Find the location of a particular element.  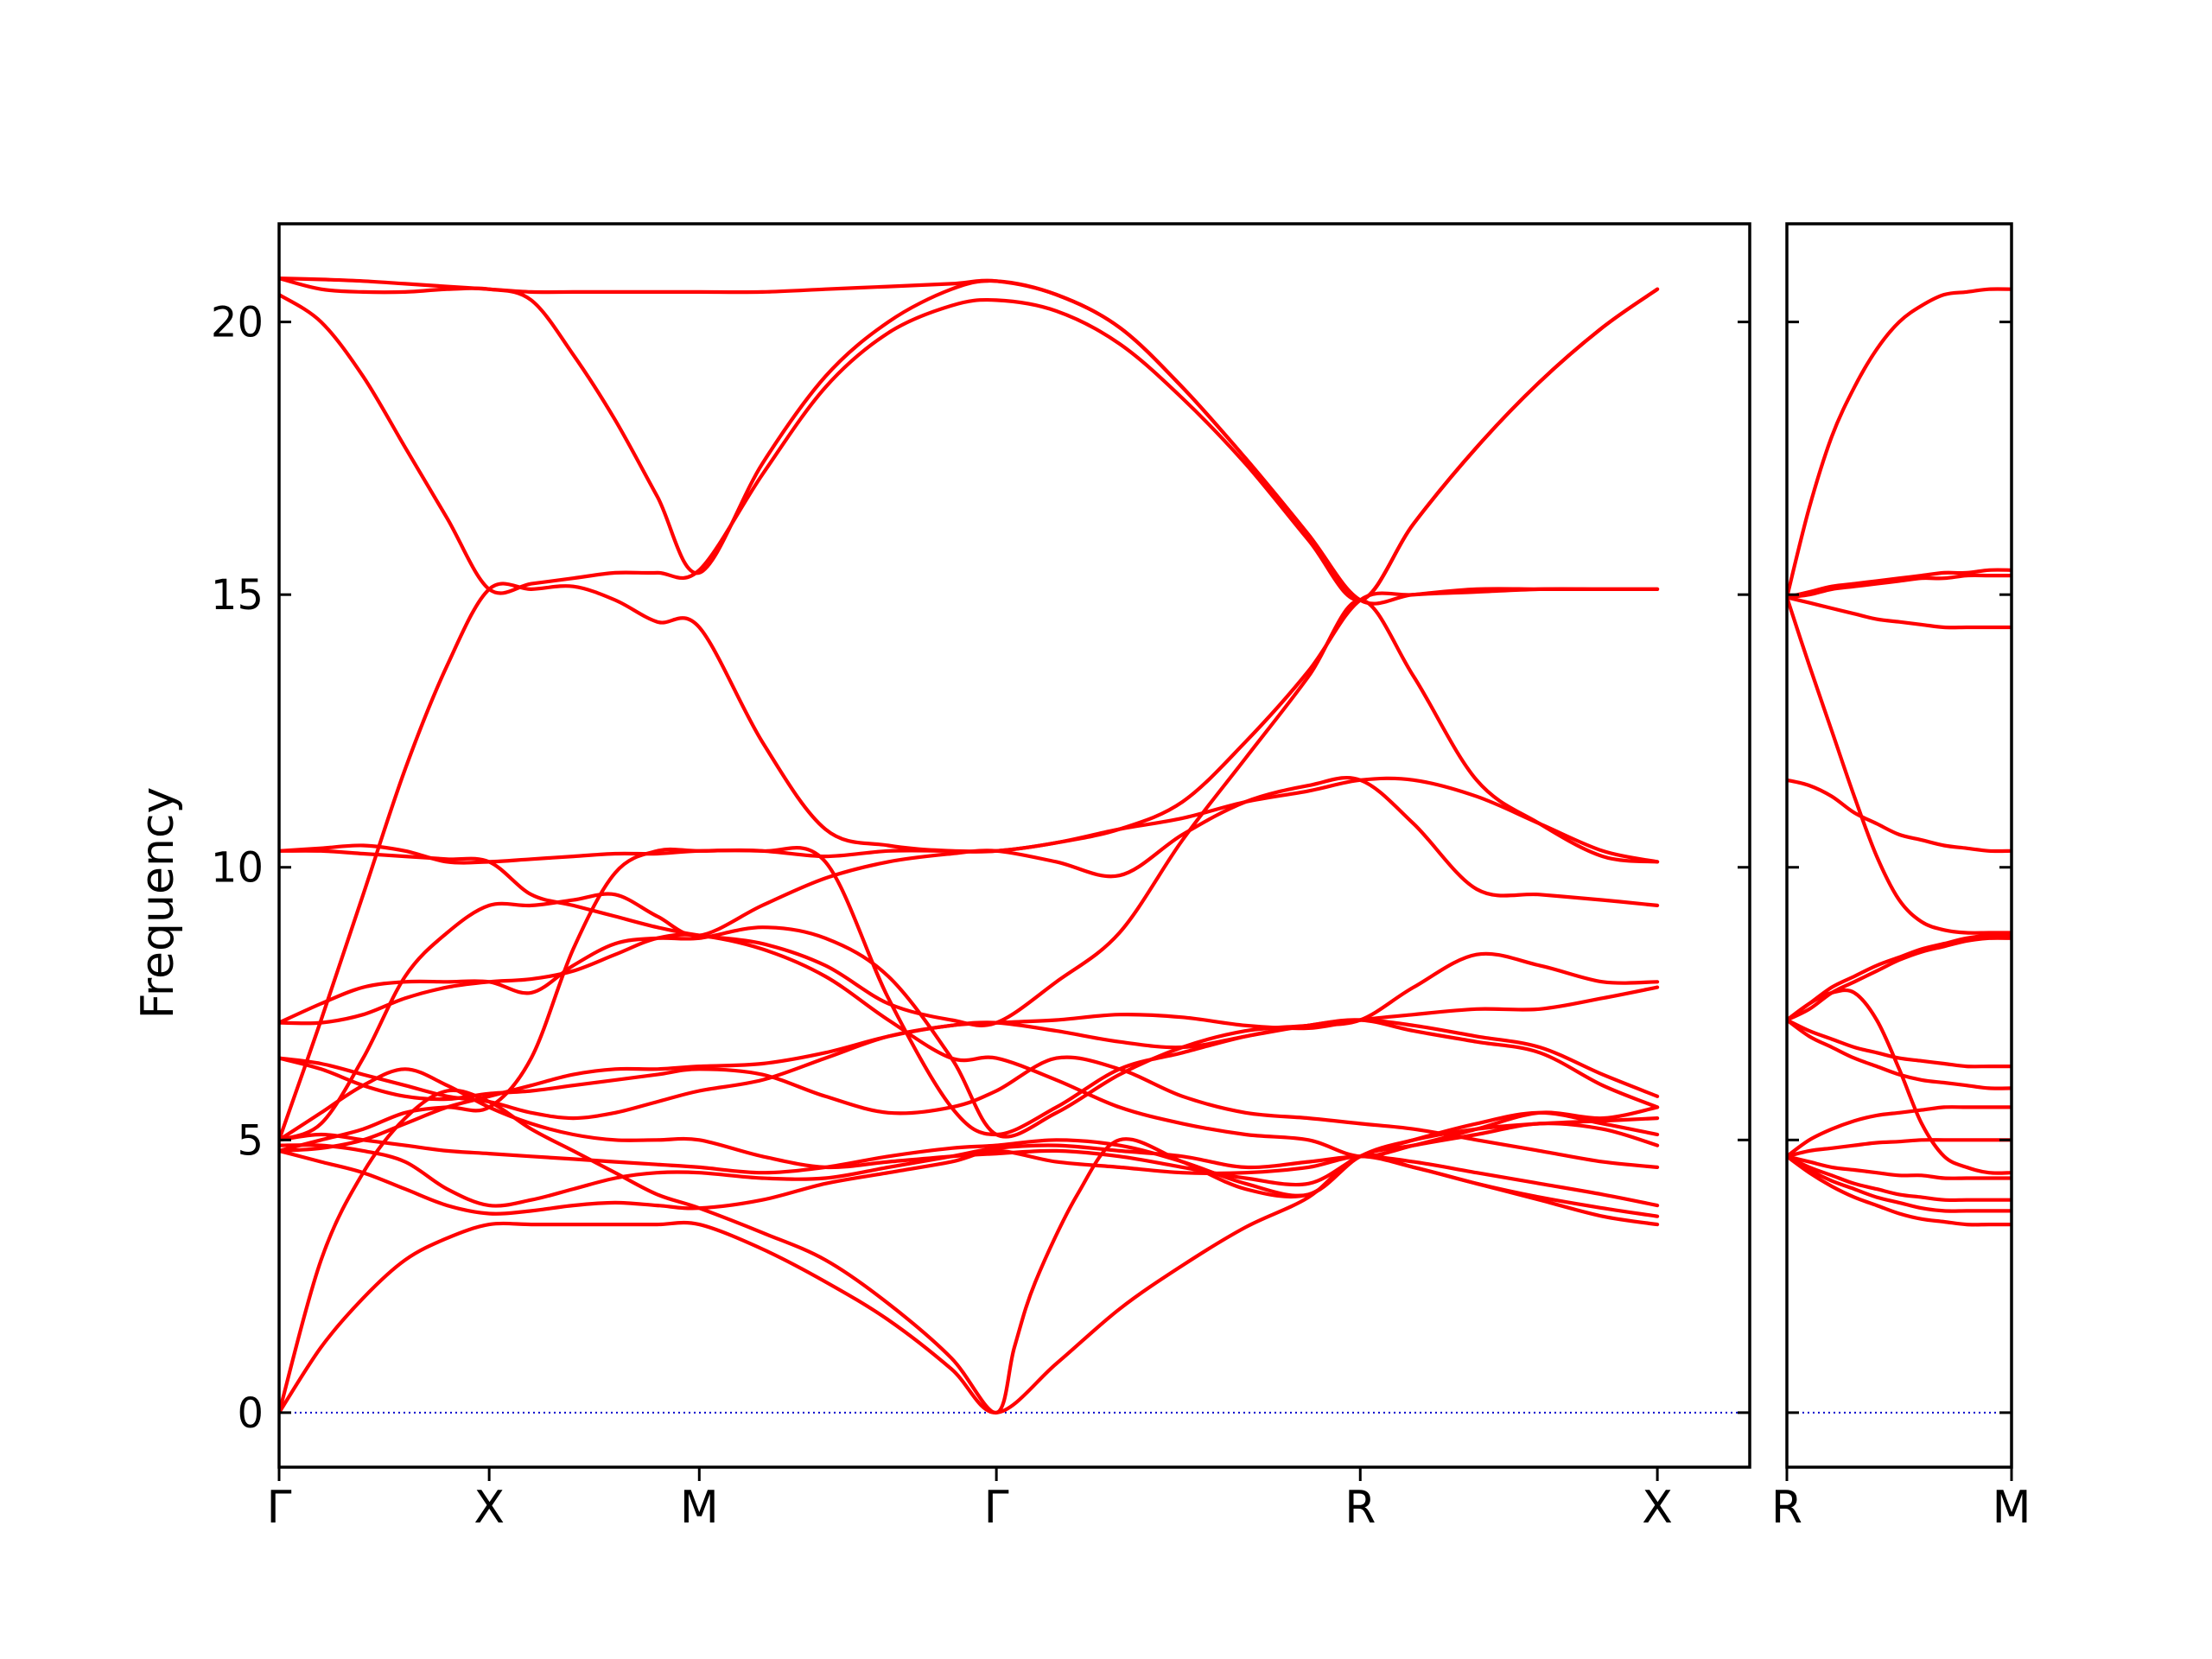

panel1-xtick-label: R is located at coordinates (1360, 1508).